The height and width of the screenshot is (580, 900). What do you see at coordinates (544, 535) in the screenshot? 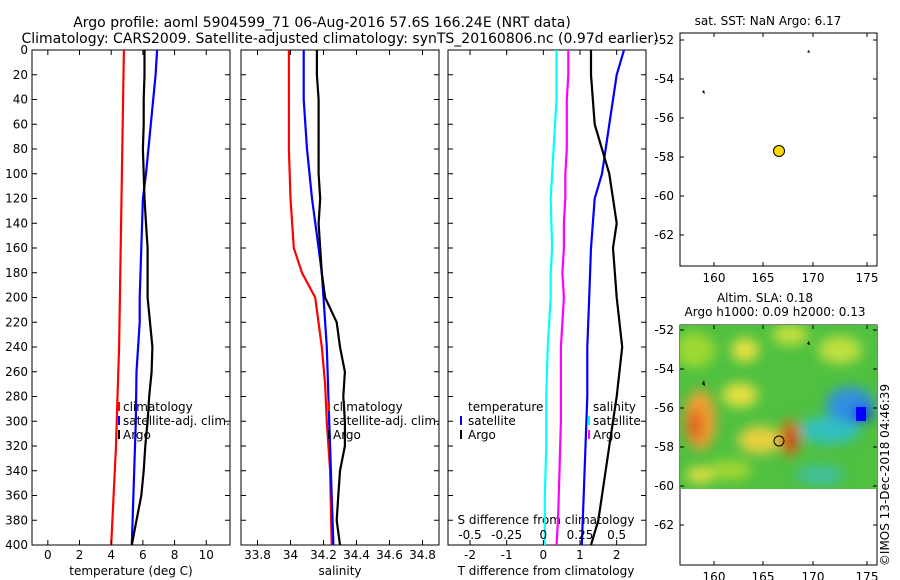
I see `s-tick-label: 0` at bounding box center [544, 535].